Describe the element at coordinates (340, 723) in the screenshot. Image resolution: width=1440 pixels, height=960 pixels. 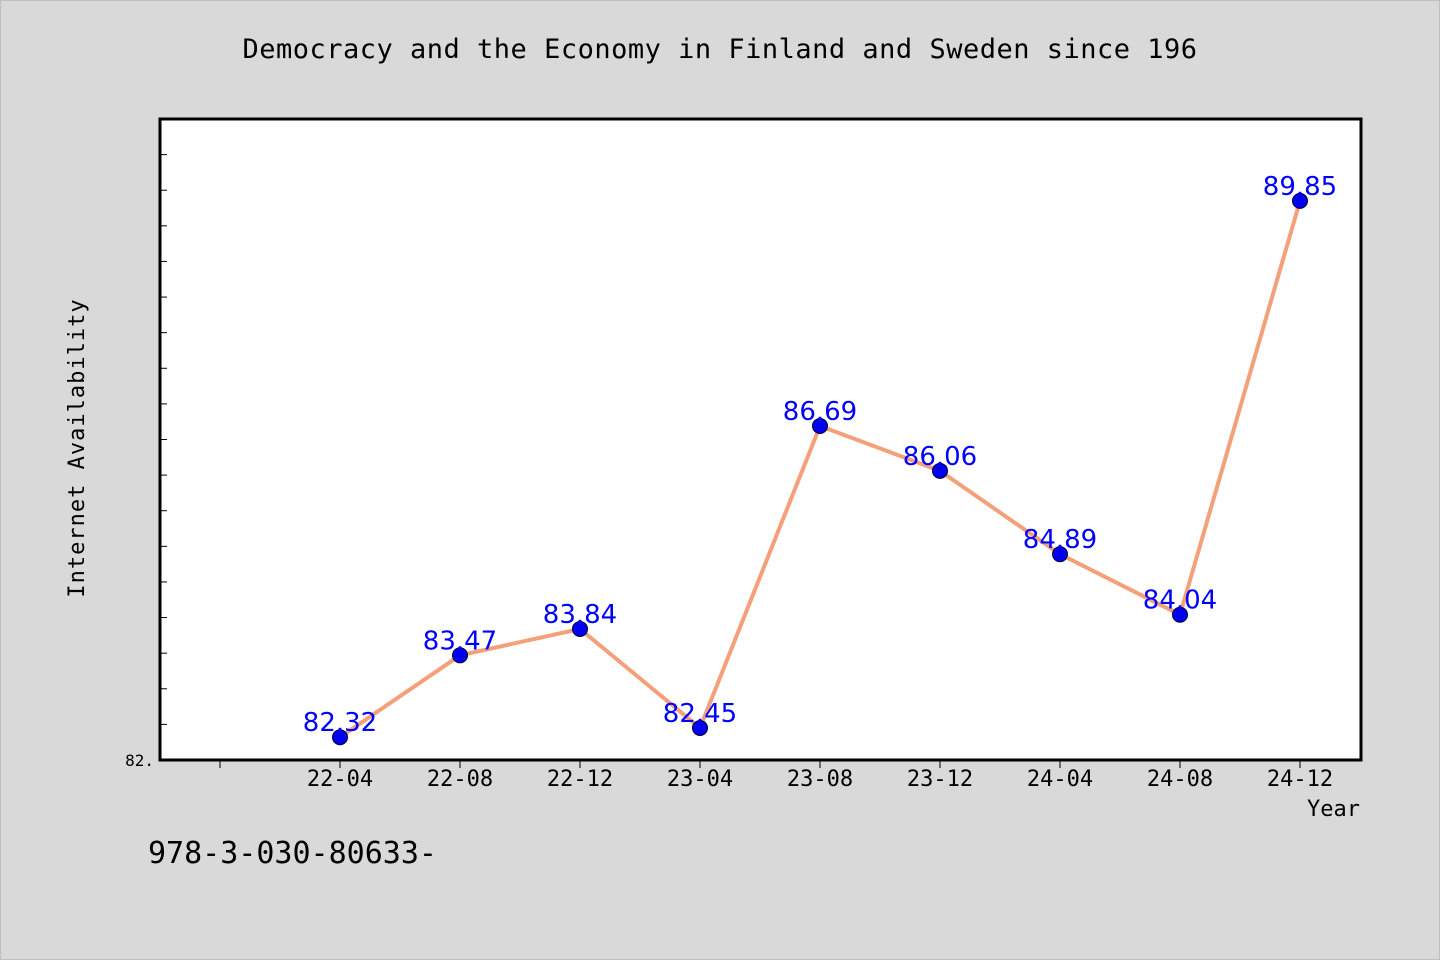
I see `data-label: 82.32` at that location.